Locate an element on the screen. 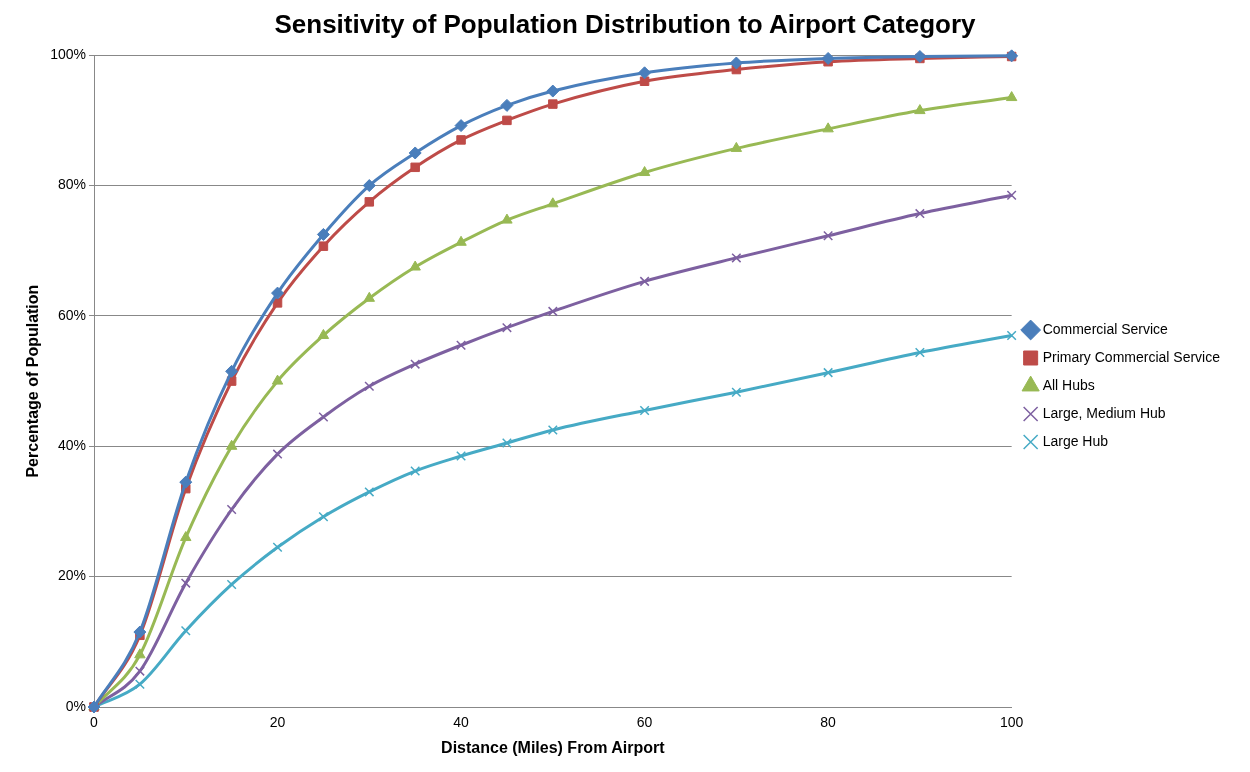 The height and width of the screenshot is (772, 1250). y-tick-label: 40% is located at coordinates (72, 445).